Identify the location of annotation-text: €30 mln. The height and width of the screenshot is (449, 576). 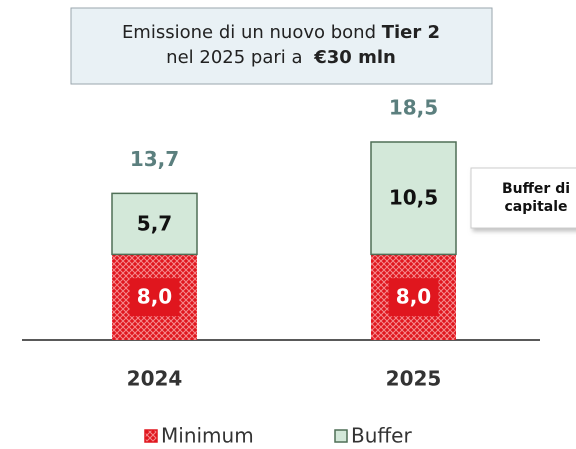
(354, 57).